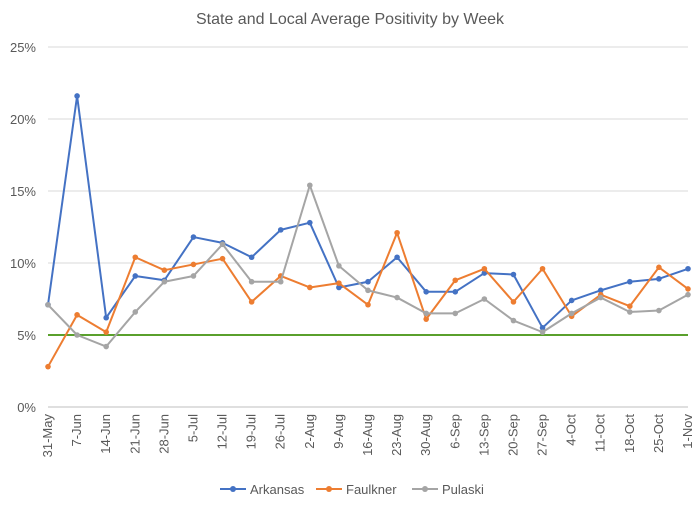 Image resolution: width=700 pixels, height=508 pixels. Describe the element at coordinates (76, 430) in the screenshot. I see `x-tick-label: 7-Jun` at that location.